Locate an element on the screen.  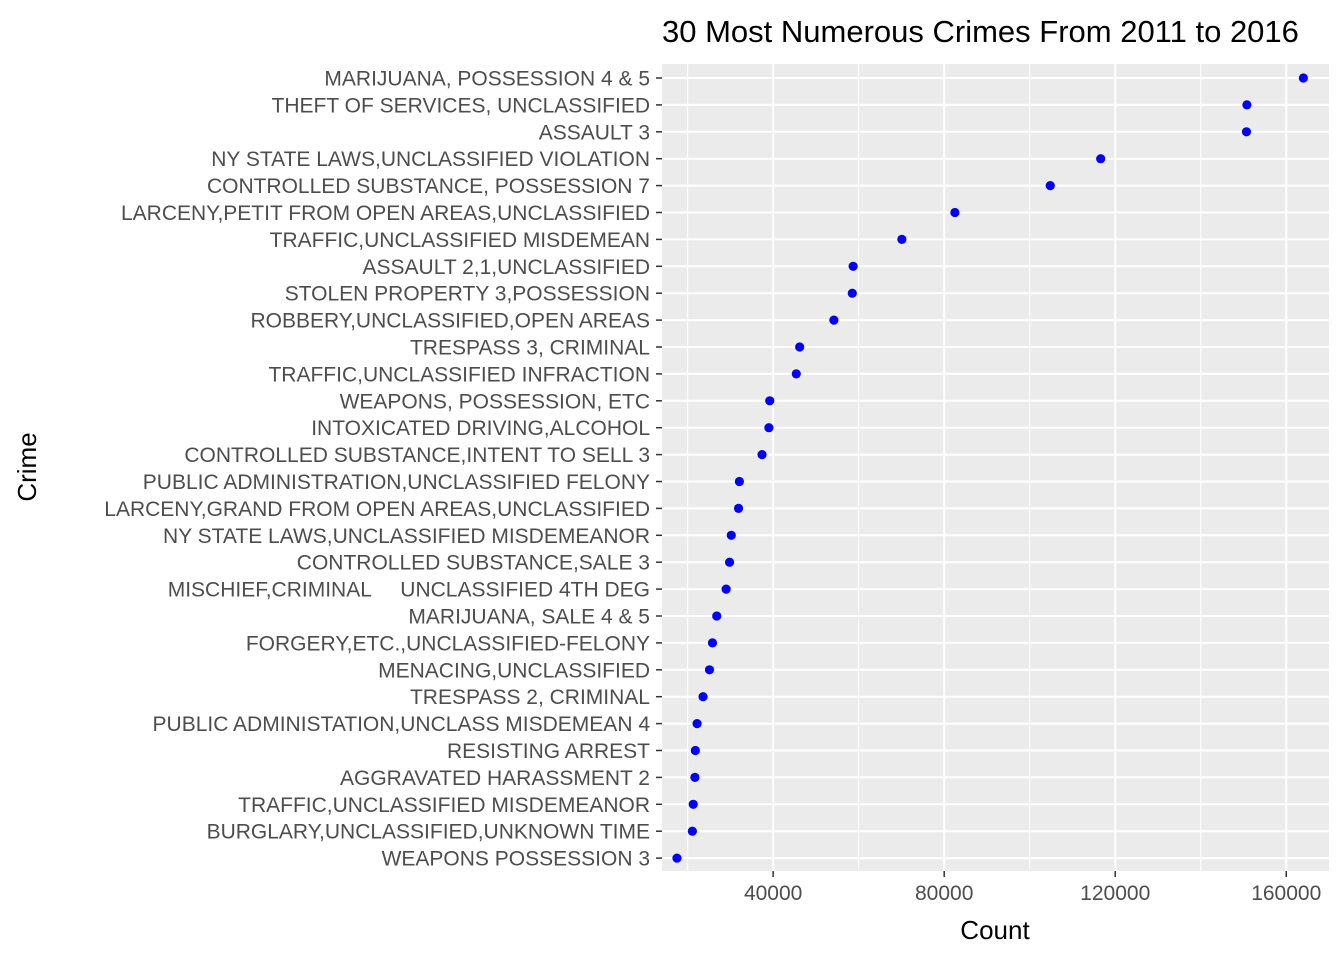
y-tick-label: WEAPONS, POSSESSION, ETC is located at coordinates (495, 401).